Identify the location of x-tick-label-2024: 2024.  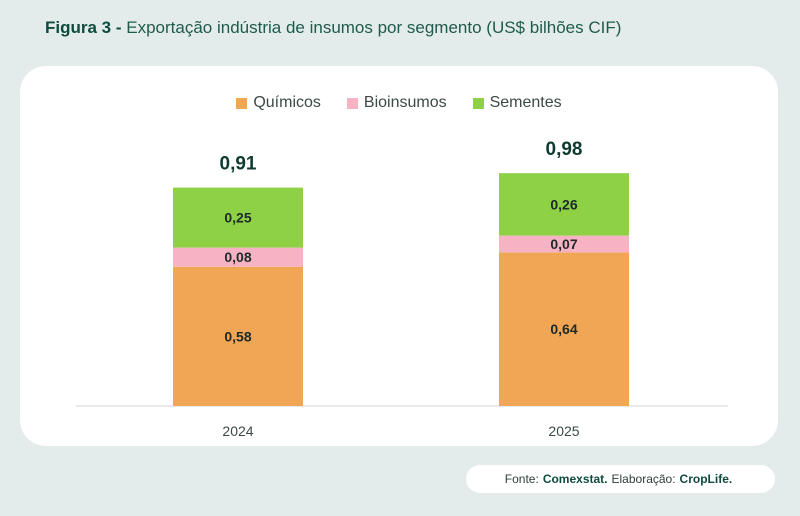
(237, 431).